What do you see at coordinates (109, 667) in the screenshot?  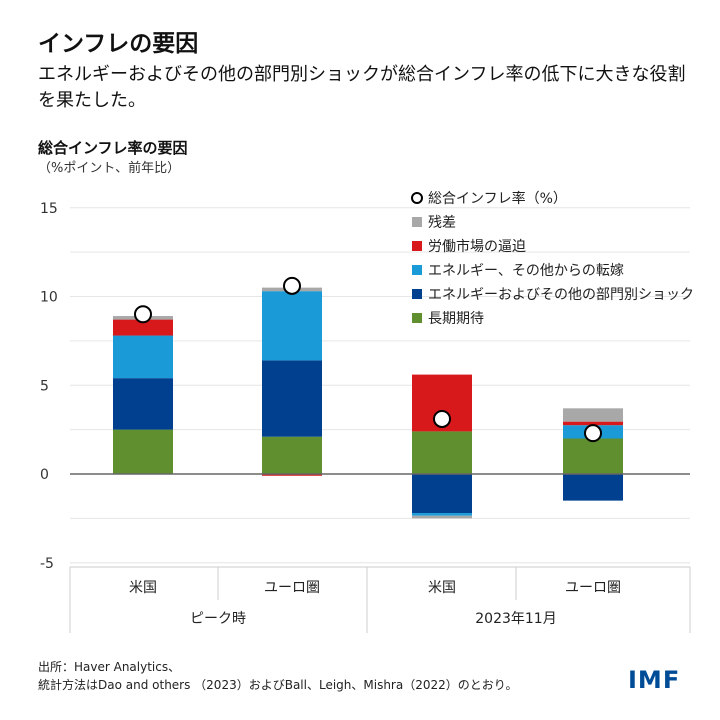 I see `source-line: 出所：Haver Analytics、` at bounding box center [109, 667].